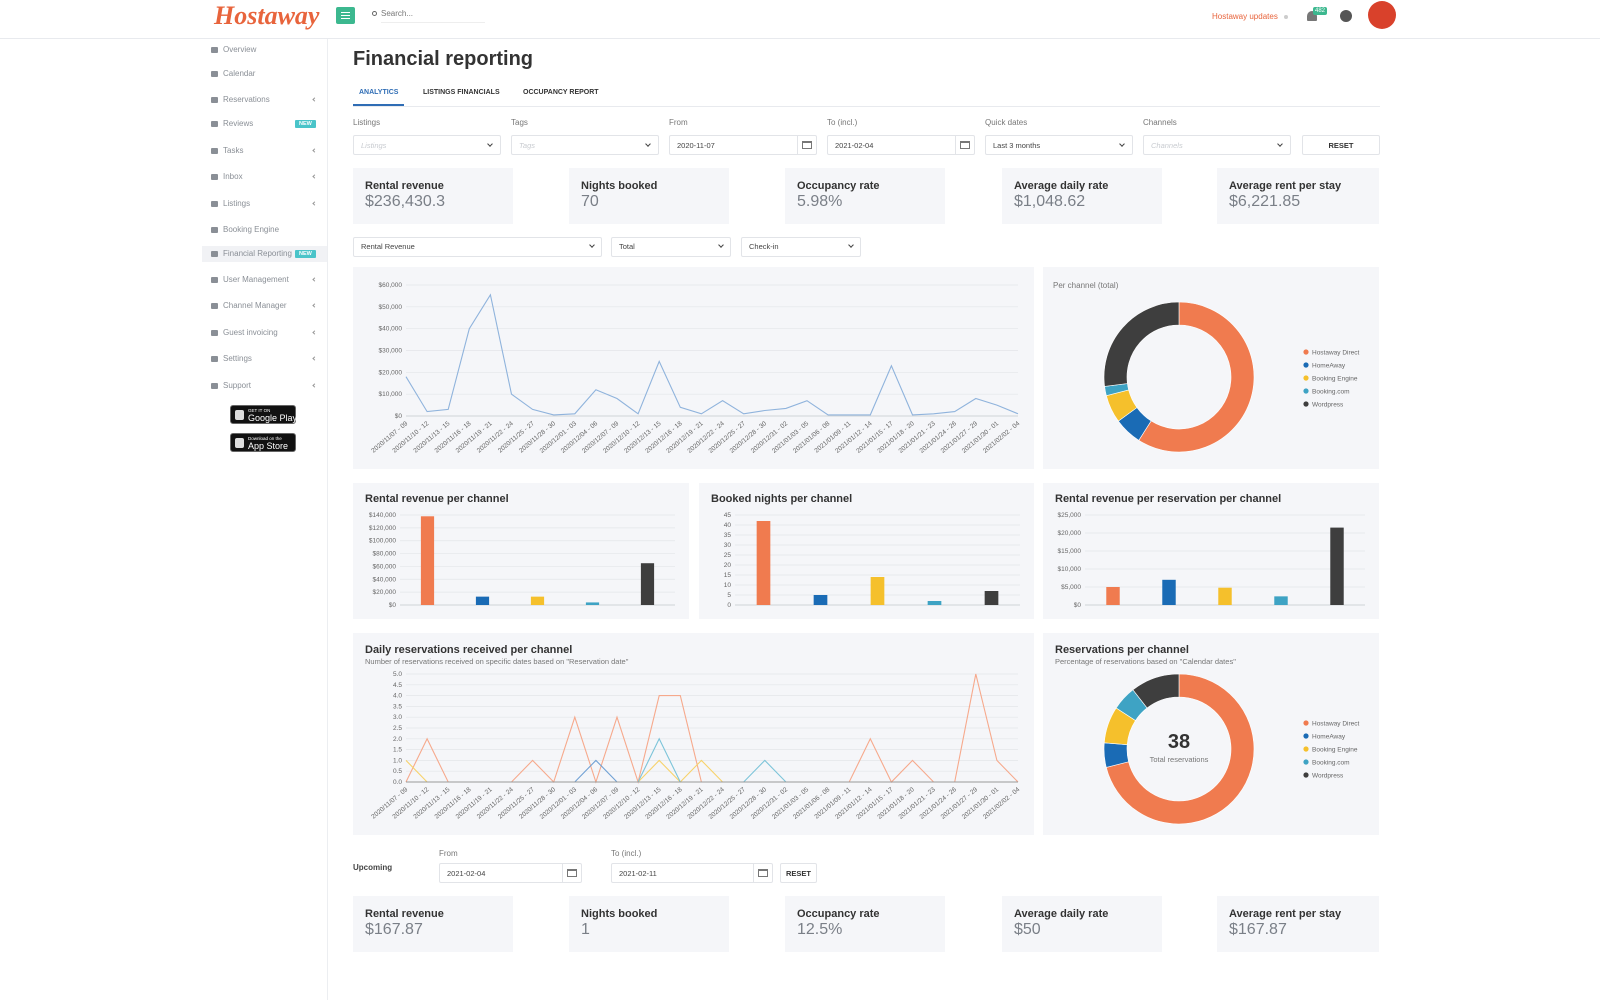 The width and height of the screenshot is (1600, 1000). I want to click on tab: OCCUPANCY REPORT, so click(561, 92).